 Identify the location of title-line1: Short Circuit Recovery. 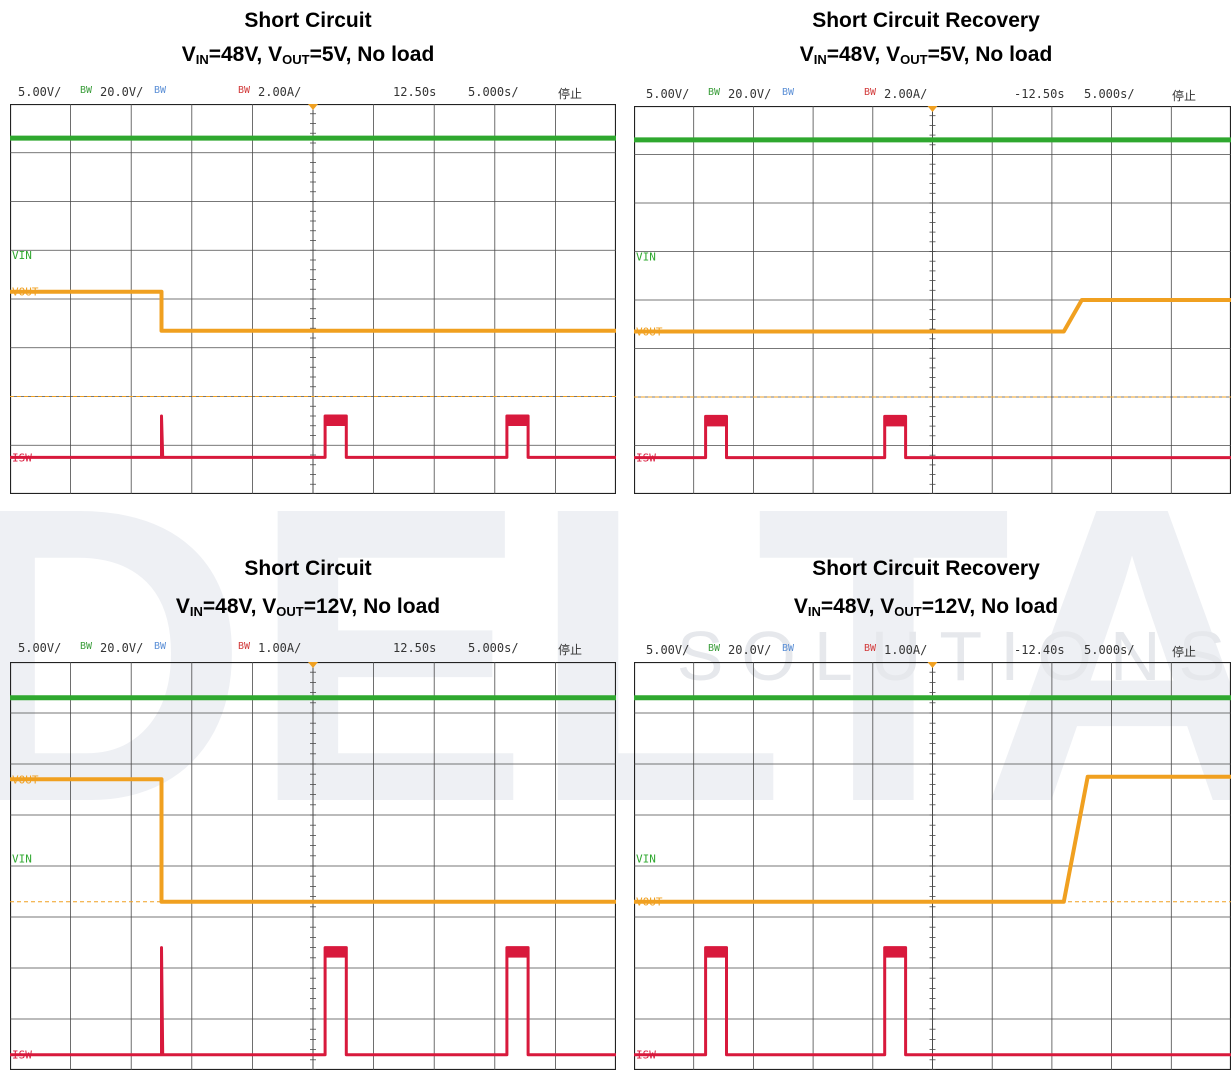
(926, 568).